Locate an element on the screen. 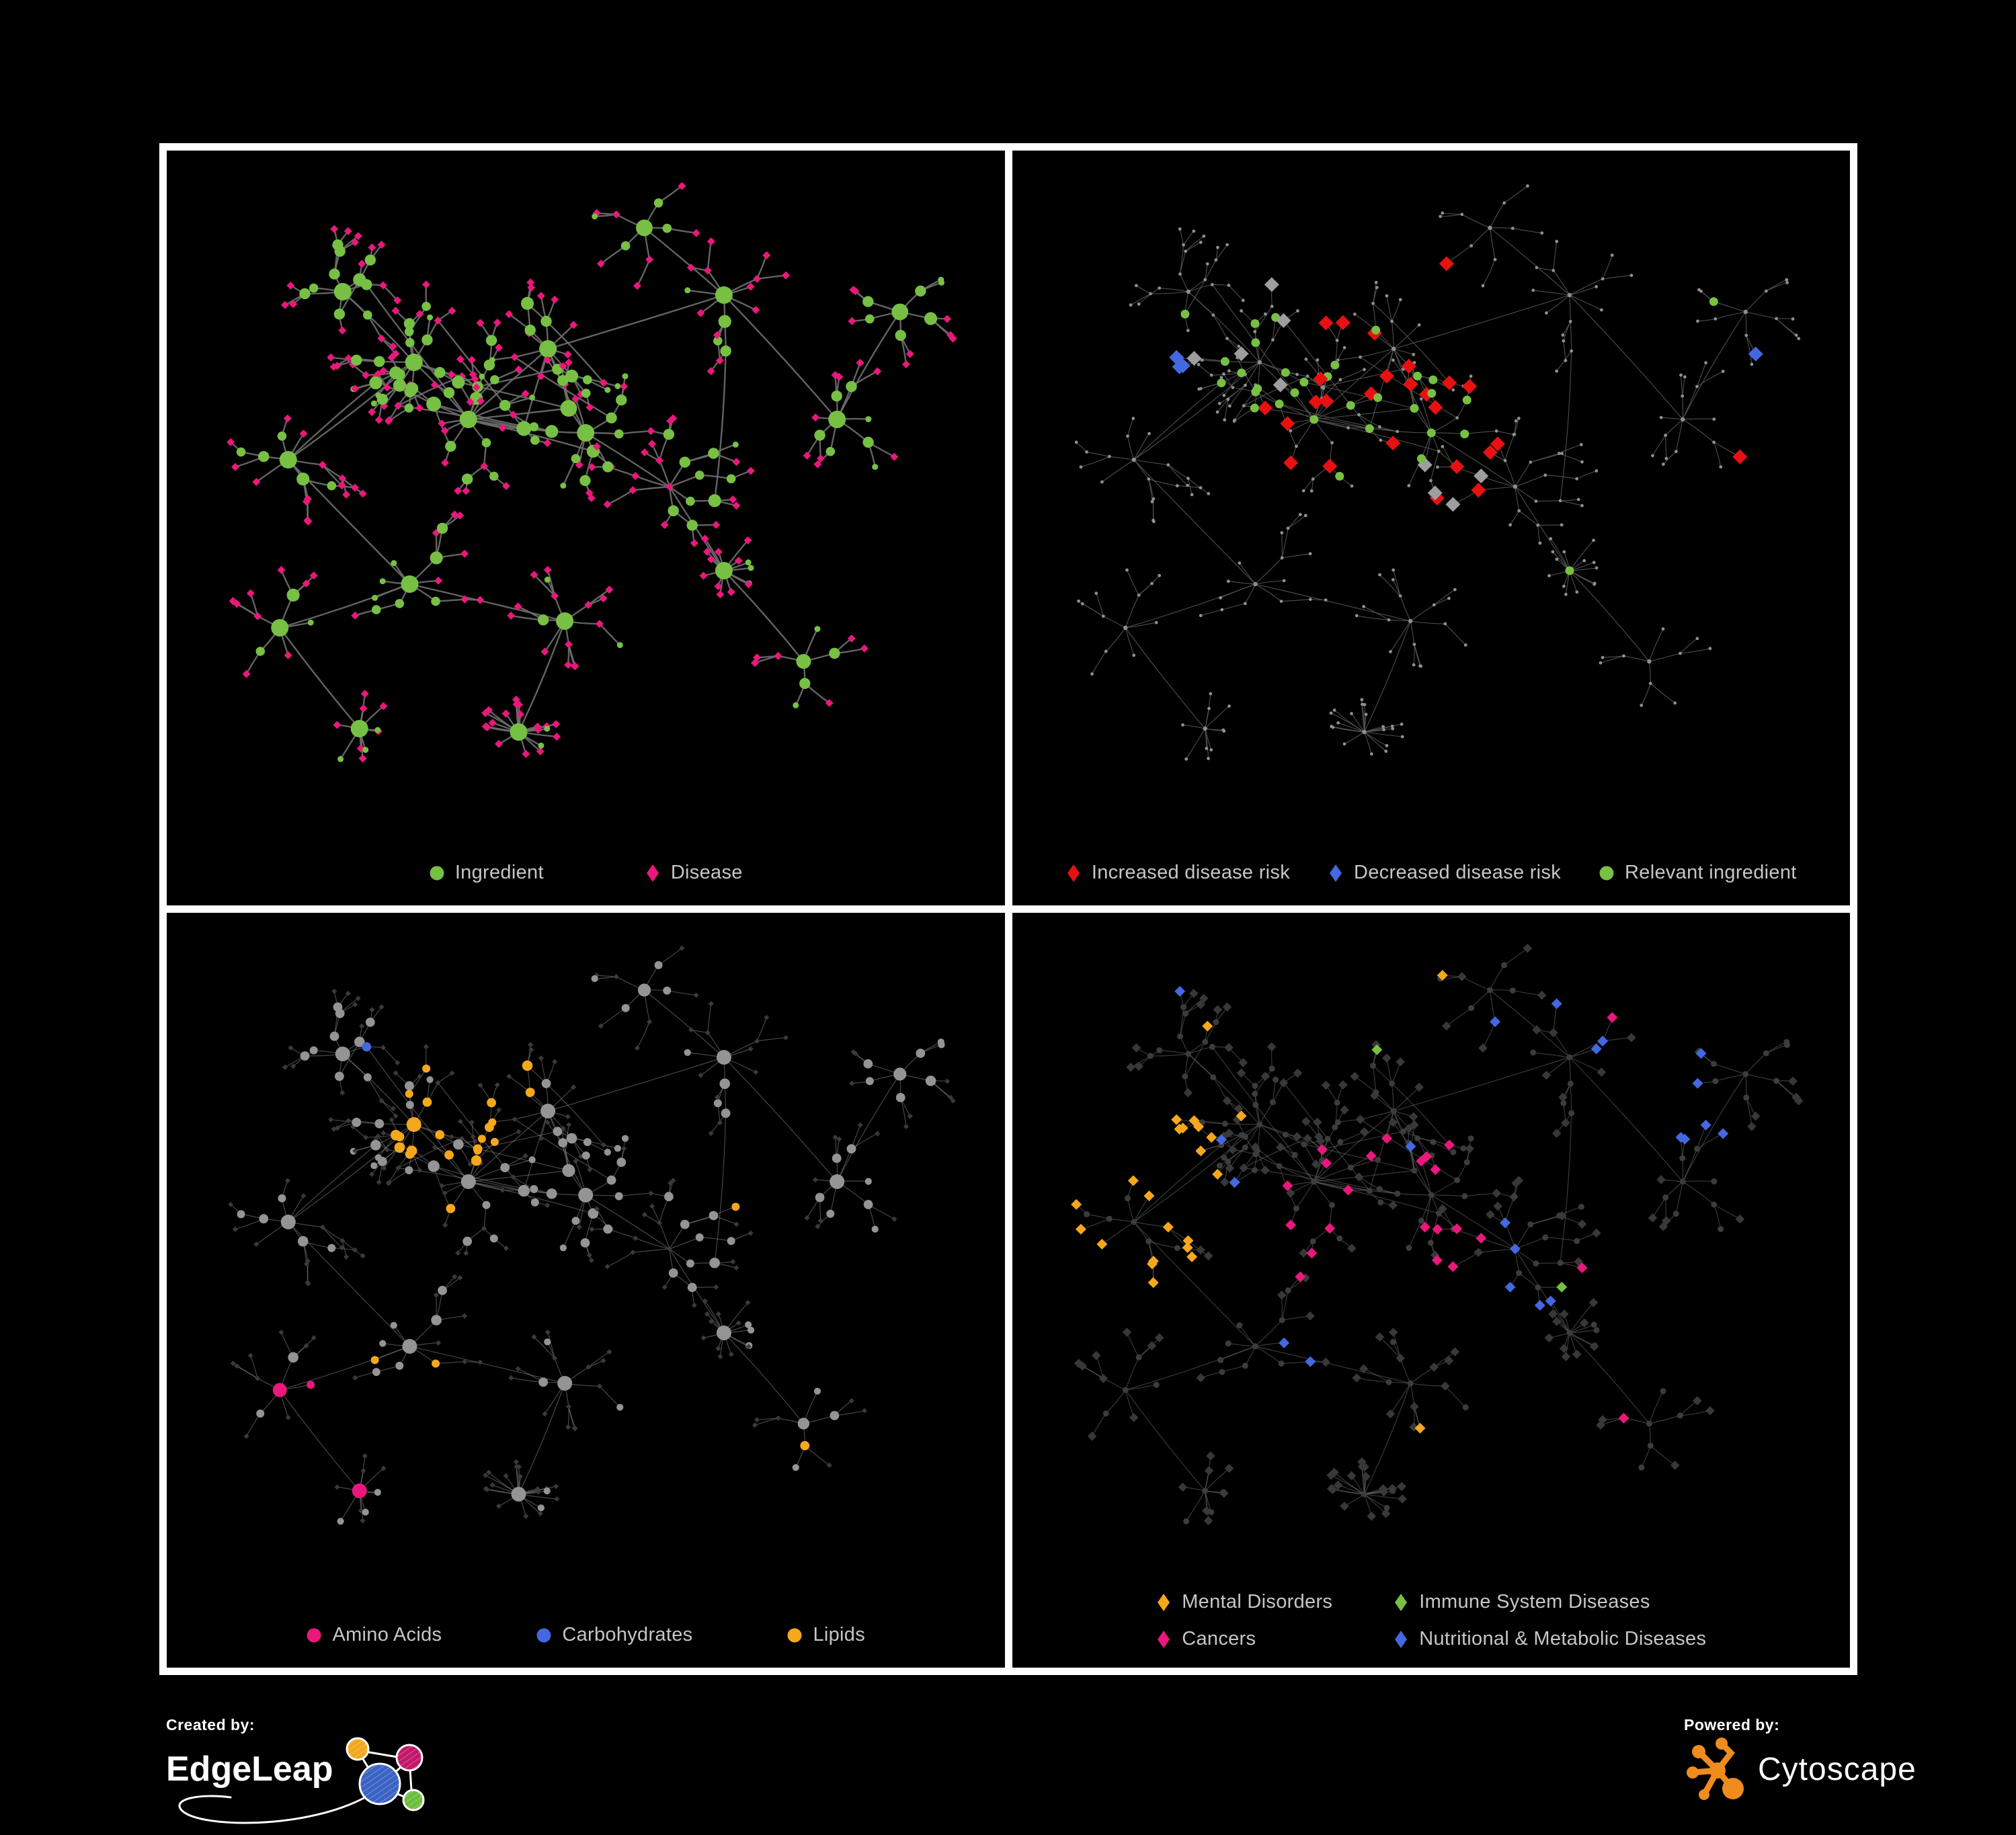 Image resolution: width=2016 pixels, height=1835 pixels. legend-item-label: Decreased disease risk is located at coordinates (1458, 873).